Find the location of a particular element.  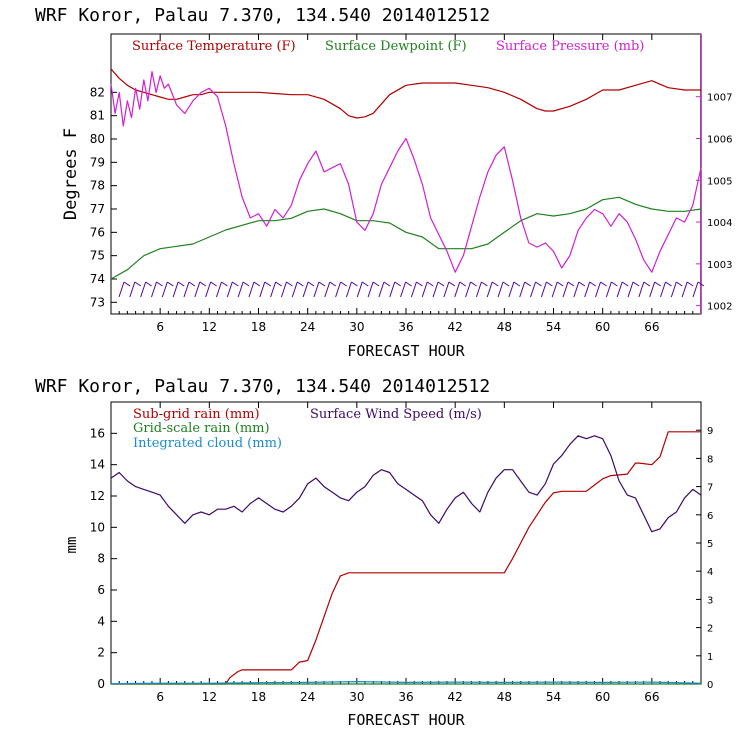

panel2-y-axis-label: mm is located at coordinates (72, 545).